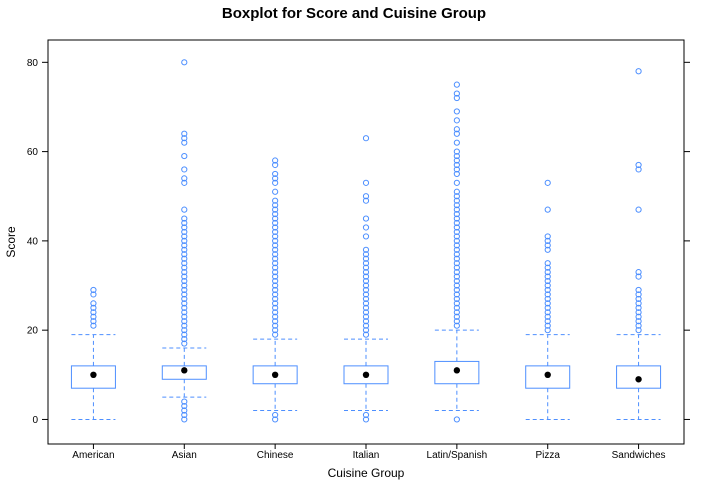  Describe the element at coordinates (366, 473) in the screenshot. I see `x-axis-label: Cuisine Group` at that location.